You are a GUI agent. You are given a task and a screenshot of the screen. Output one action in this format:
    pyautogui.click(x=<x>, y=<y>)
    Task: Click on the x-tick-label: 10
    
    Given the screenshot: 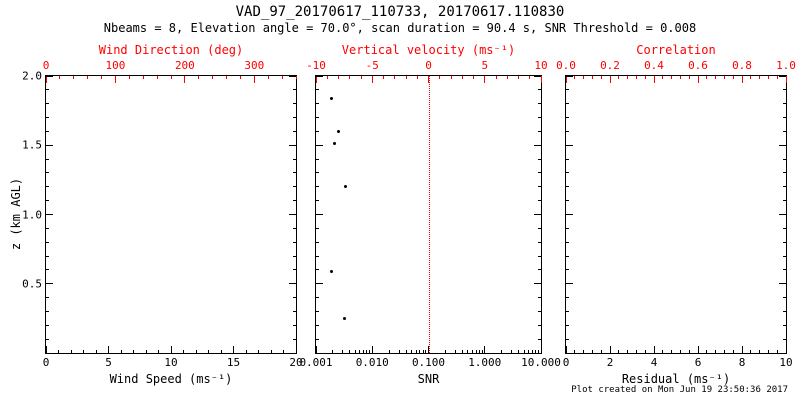 What is the action you would take?
    pyautogui.click(x=171, y=362)
    